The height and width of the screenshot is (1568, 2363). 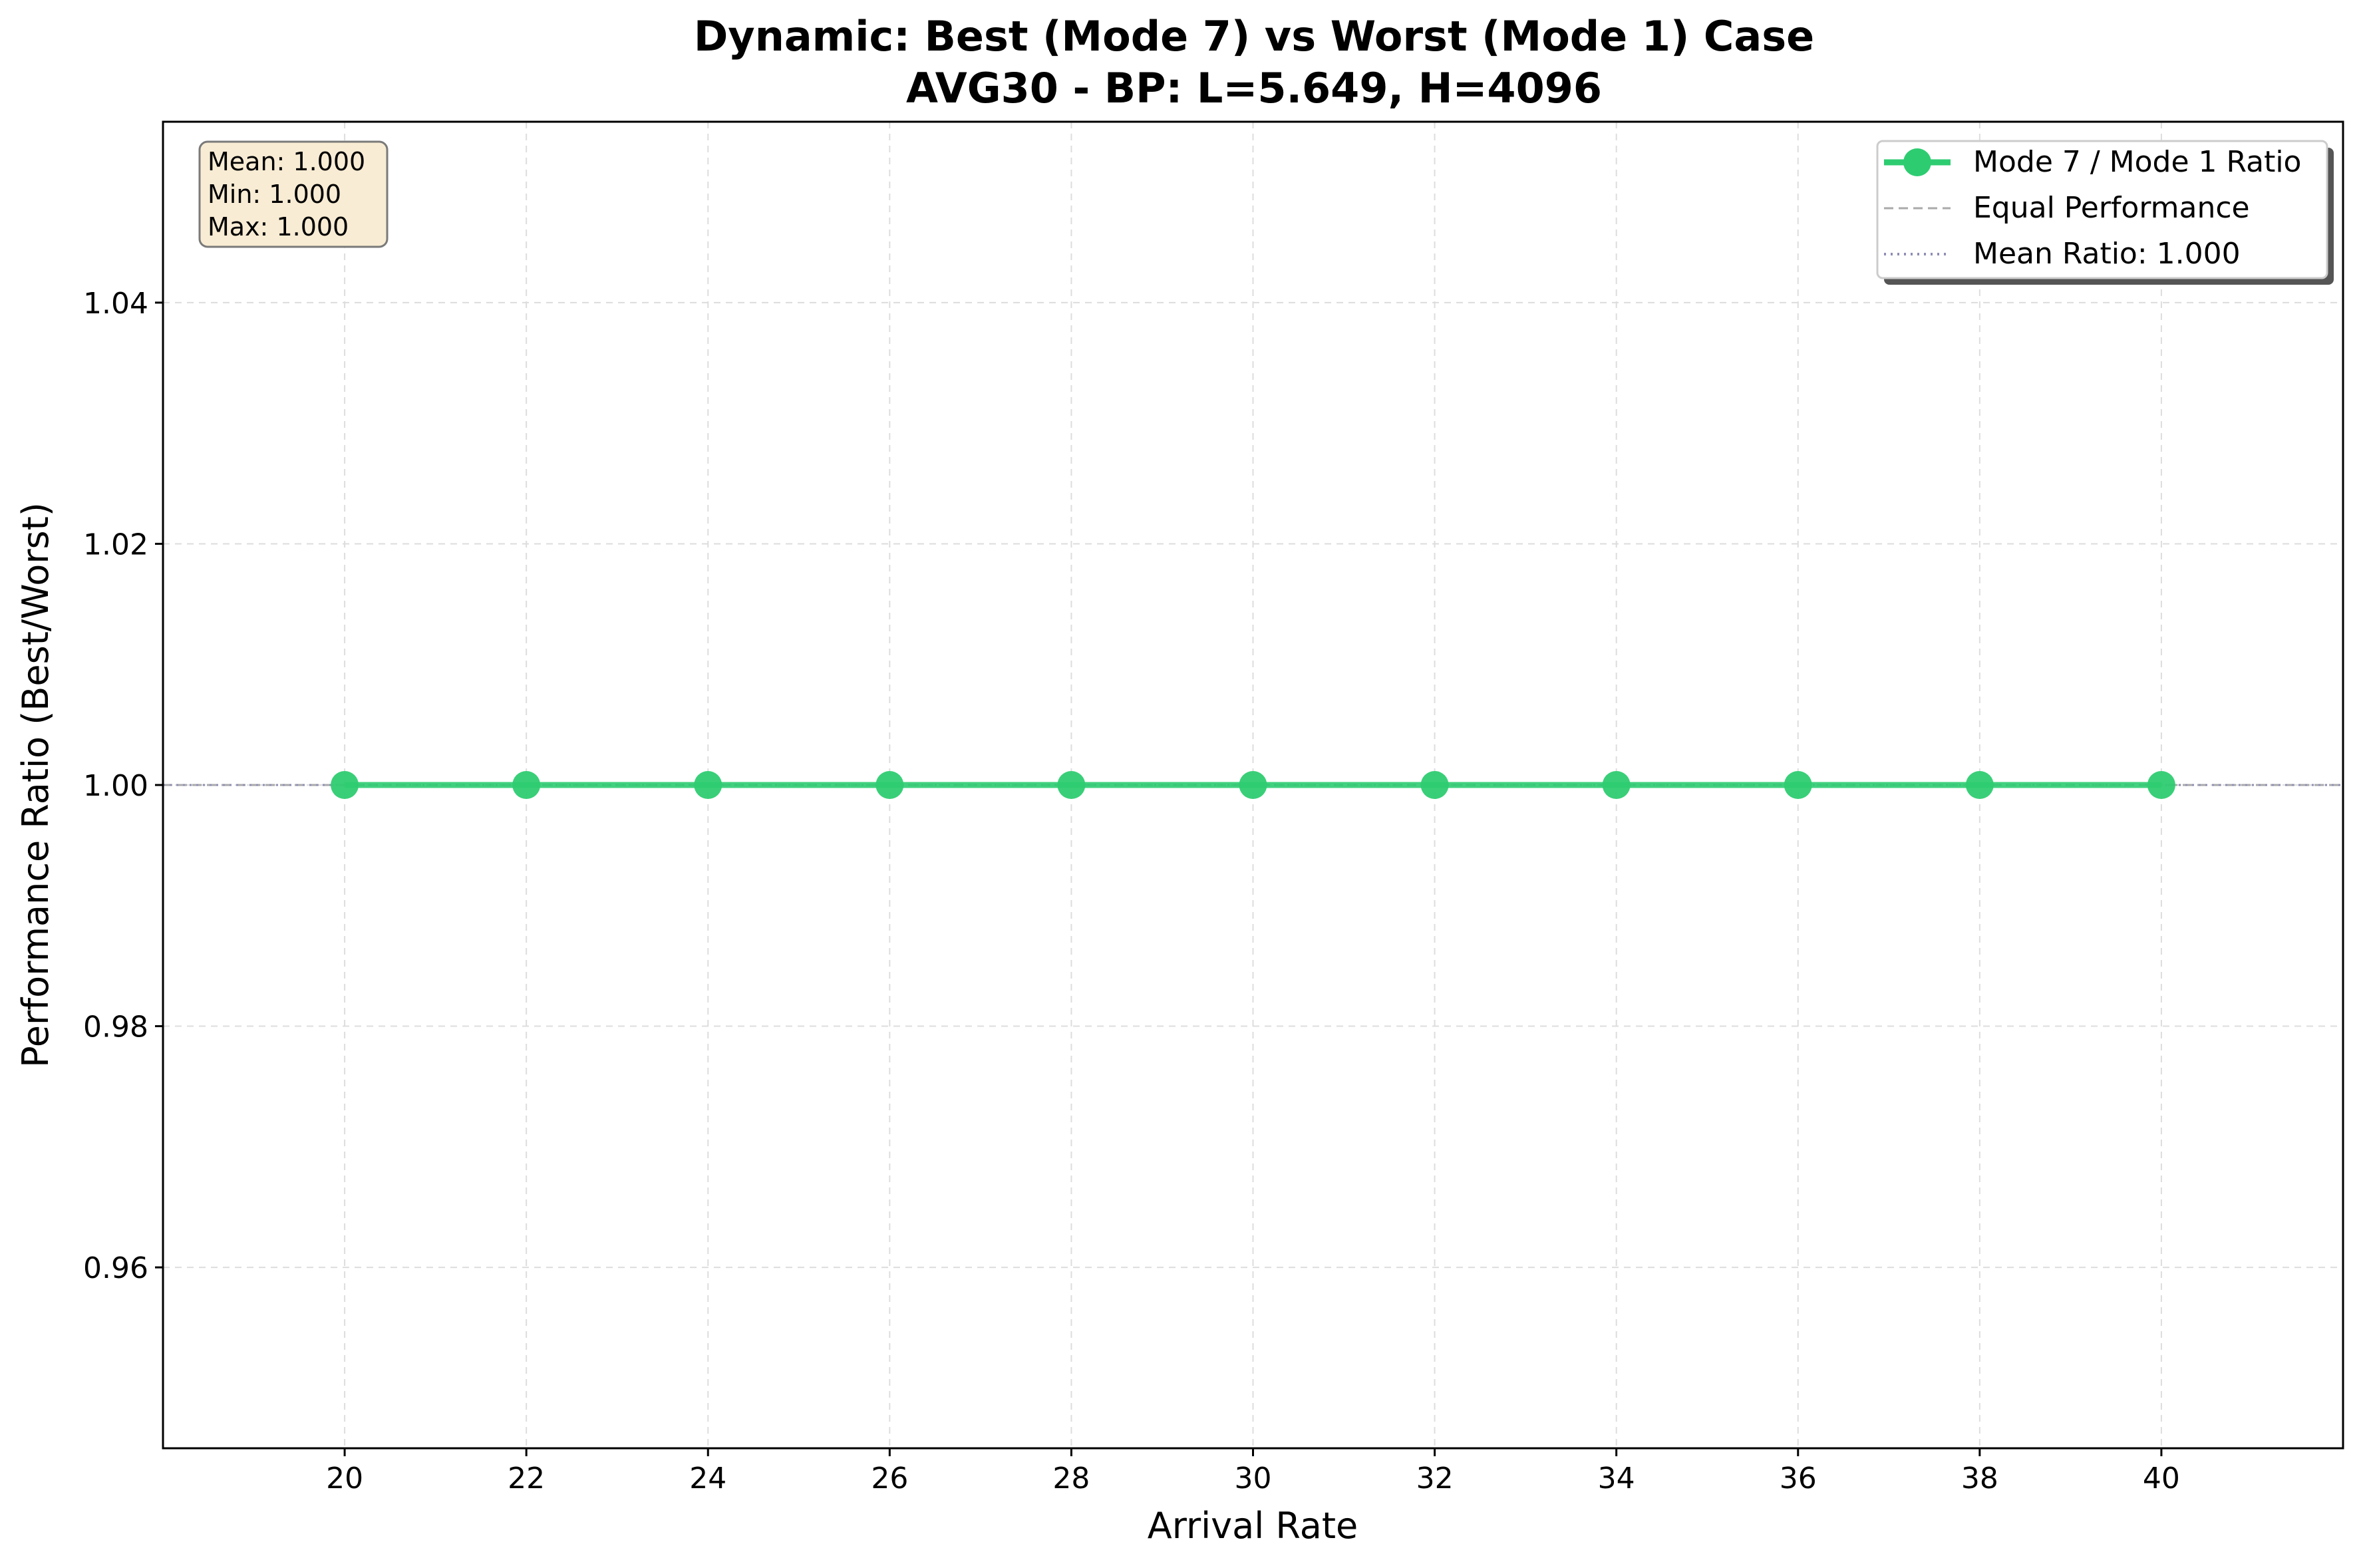 What do you see at coordinates (1979, 1478) in the screenshot?
I see `x-tick-label: 38` at bounding box center [1979, 1478].